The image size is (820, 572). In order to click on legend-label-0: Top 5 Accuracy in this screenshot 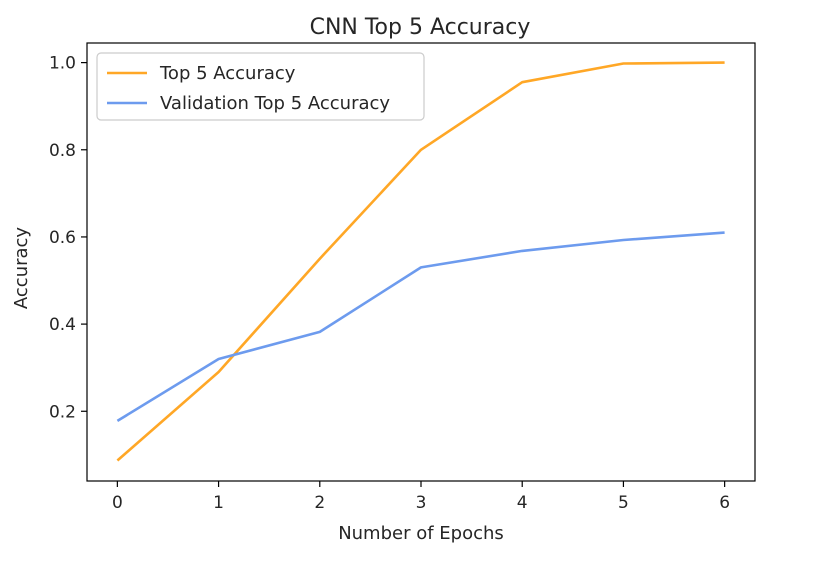, I will do `click(227, 73)`.